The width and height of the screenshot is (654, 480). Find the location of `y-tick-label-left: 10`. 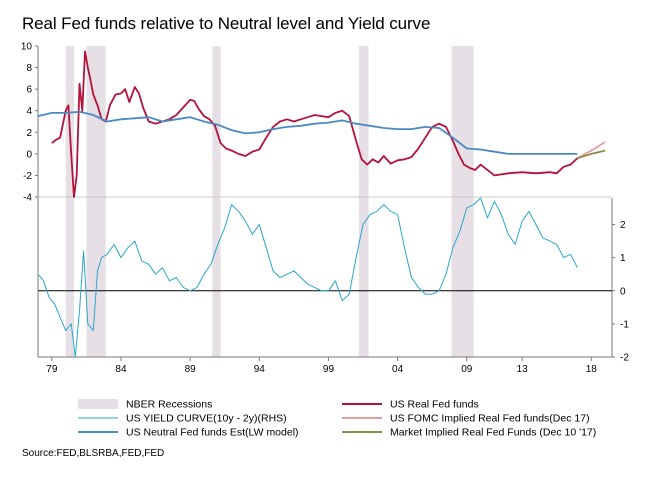

y-tick-label-left: 10 is located at coordinates (27, 47).